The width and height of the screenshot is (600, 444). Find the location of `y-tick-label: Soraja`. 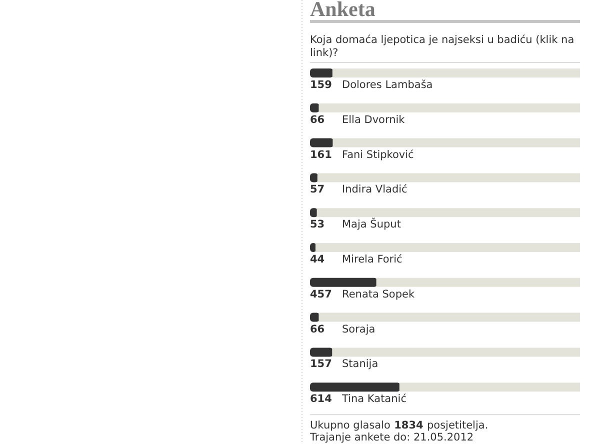

y-tick-label: Soraja is located at coordinates (359, 329).